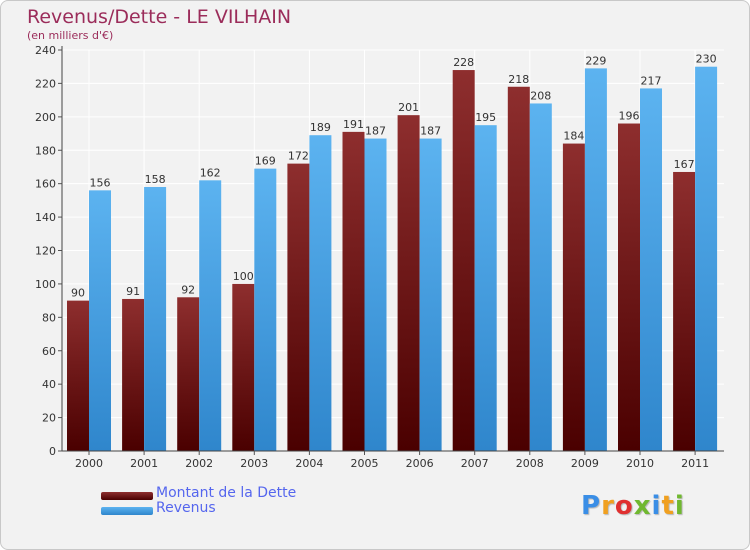 This screenshot has height=550, width=750. What do you see at coordinates (49, 317) in the screenshot?
I see `y-tick-label: 80` at bounding box center [49, 317].